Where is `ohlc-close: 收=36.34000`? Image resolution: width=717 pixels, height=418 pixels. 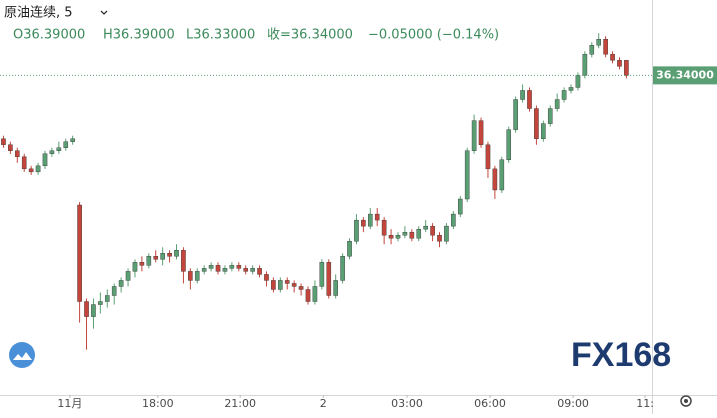 ohlc-close: 收=36.34000 is located at coordinates (310, 35).